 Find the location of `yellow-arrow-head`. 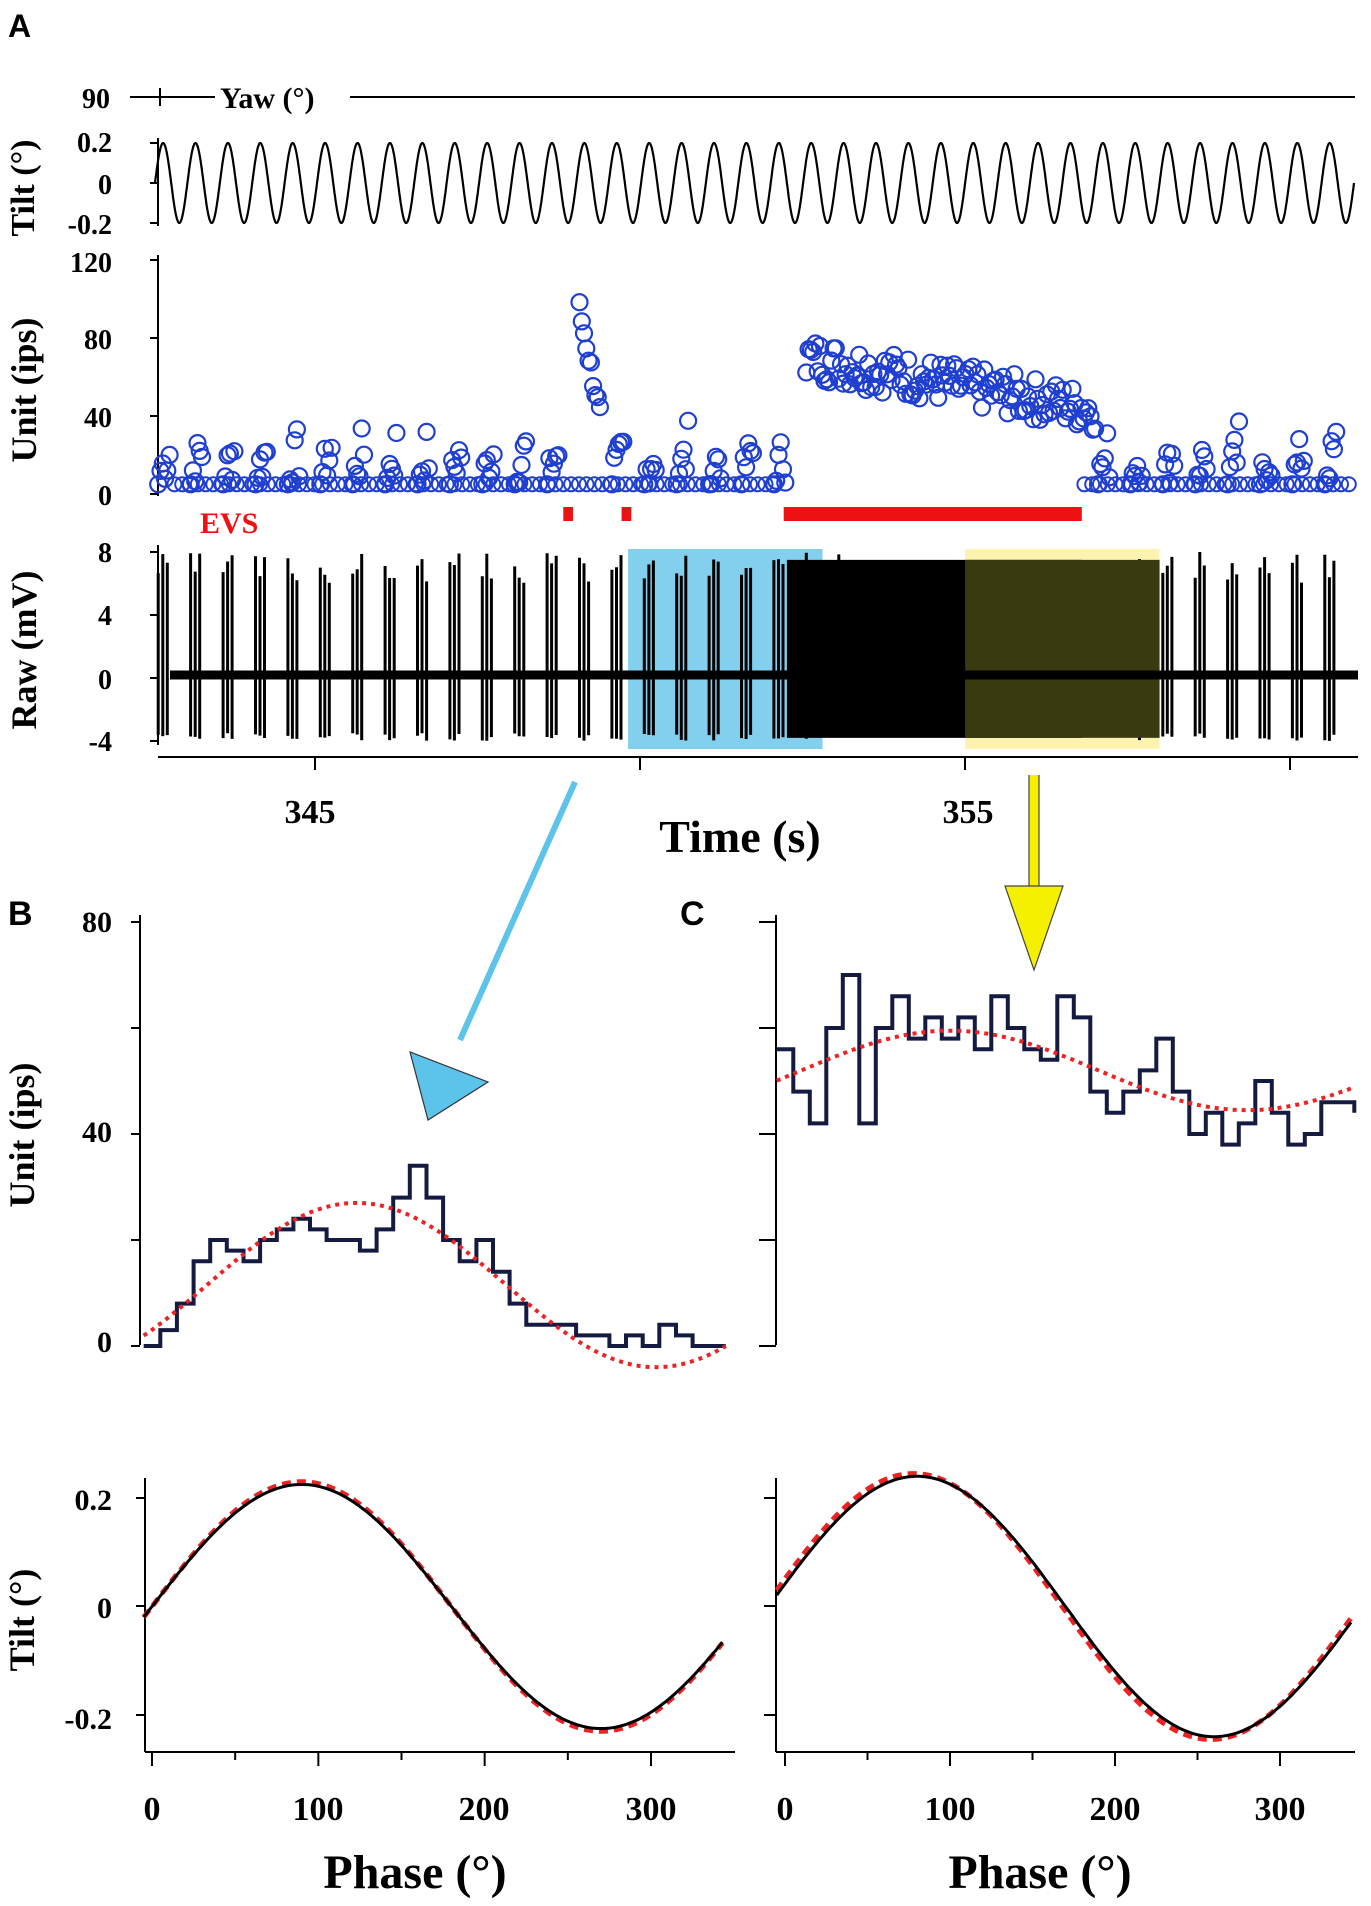

yellow-arrow-head is located at coordinates (1034, 928).